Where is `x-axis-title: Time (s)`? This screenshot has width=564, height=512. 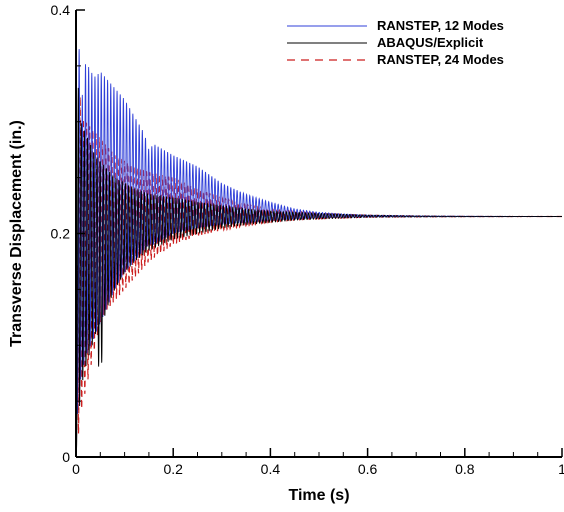
x-axis-title: Time (s) is located at coordinates (318, 495).